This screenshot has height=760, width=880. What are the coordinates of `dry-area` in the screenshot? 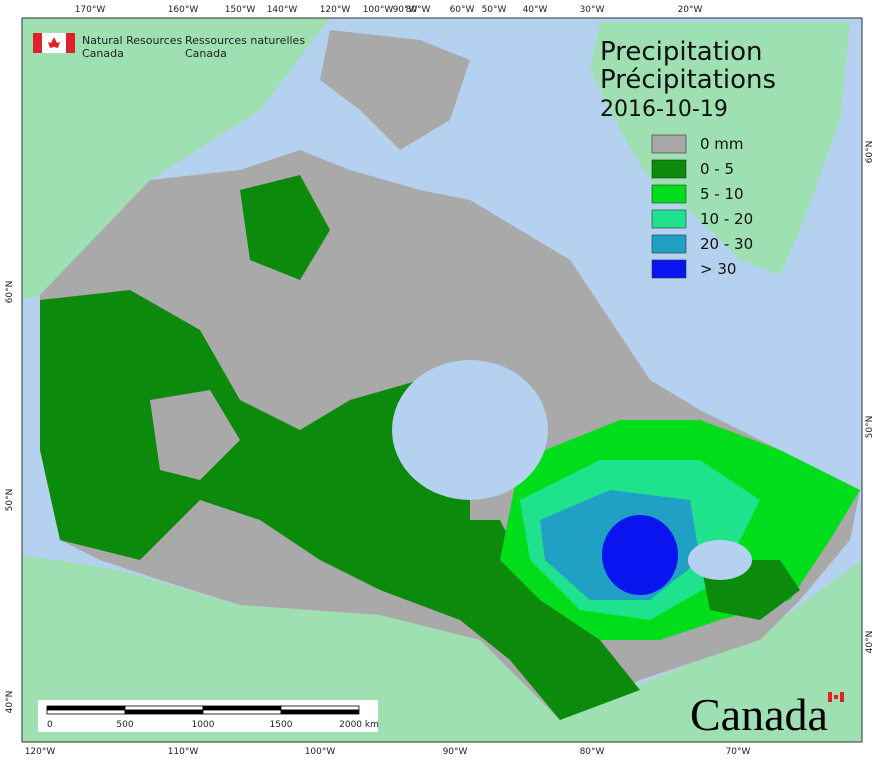 It's located at (195, 435).